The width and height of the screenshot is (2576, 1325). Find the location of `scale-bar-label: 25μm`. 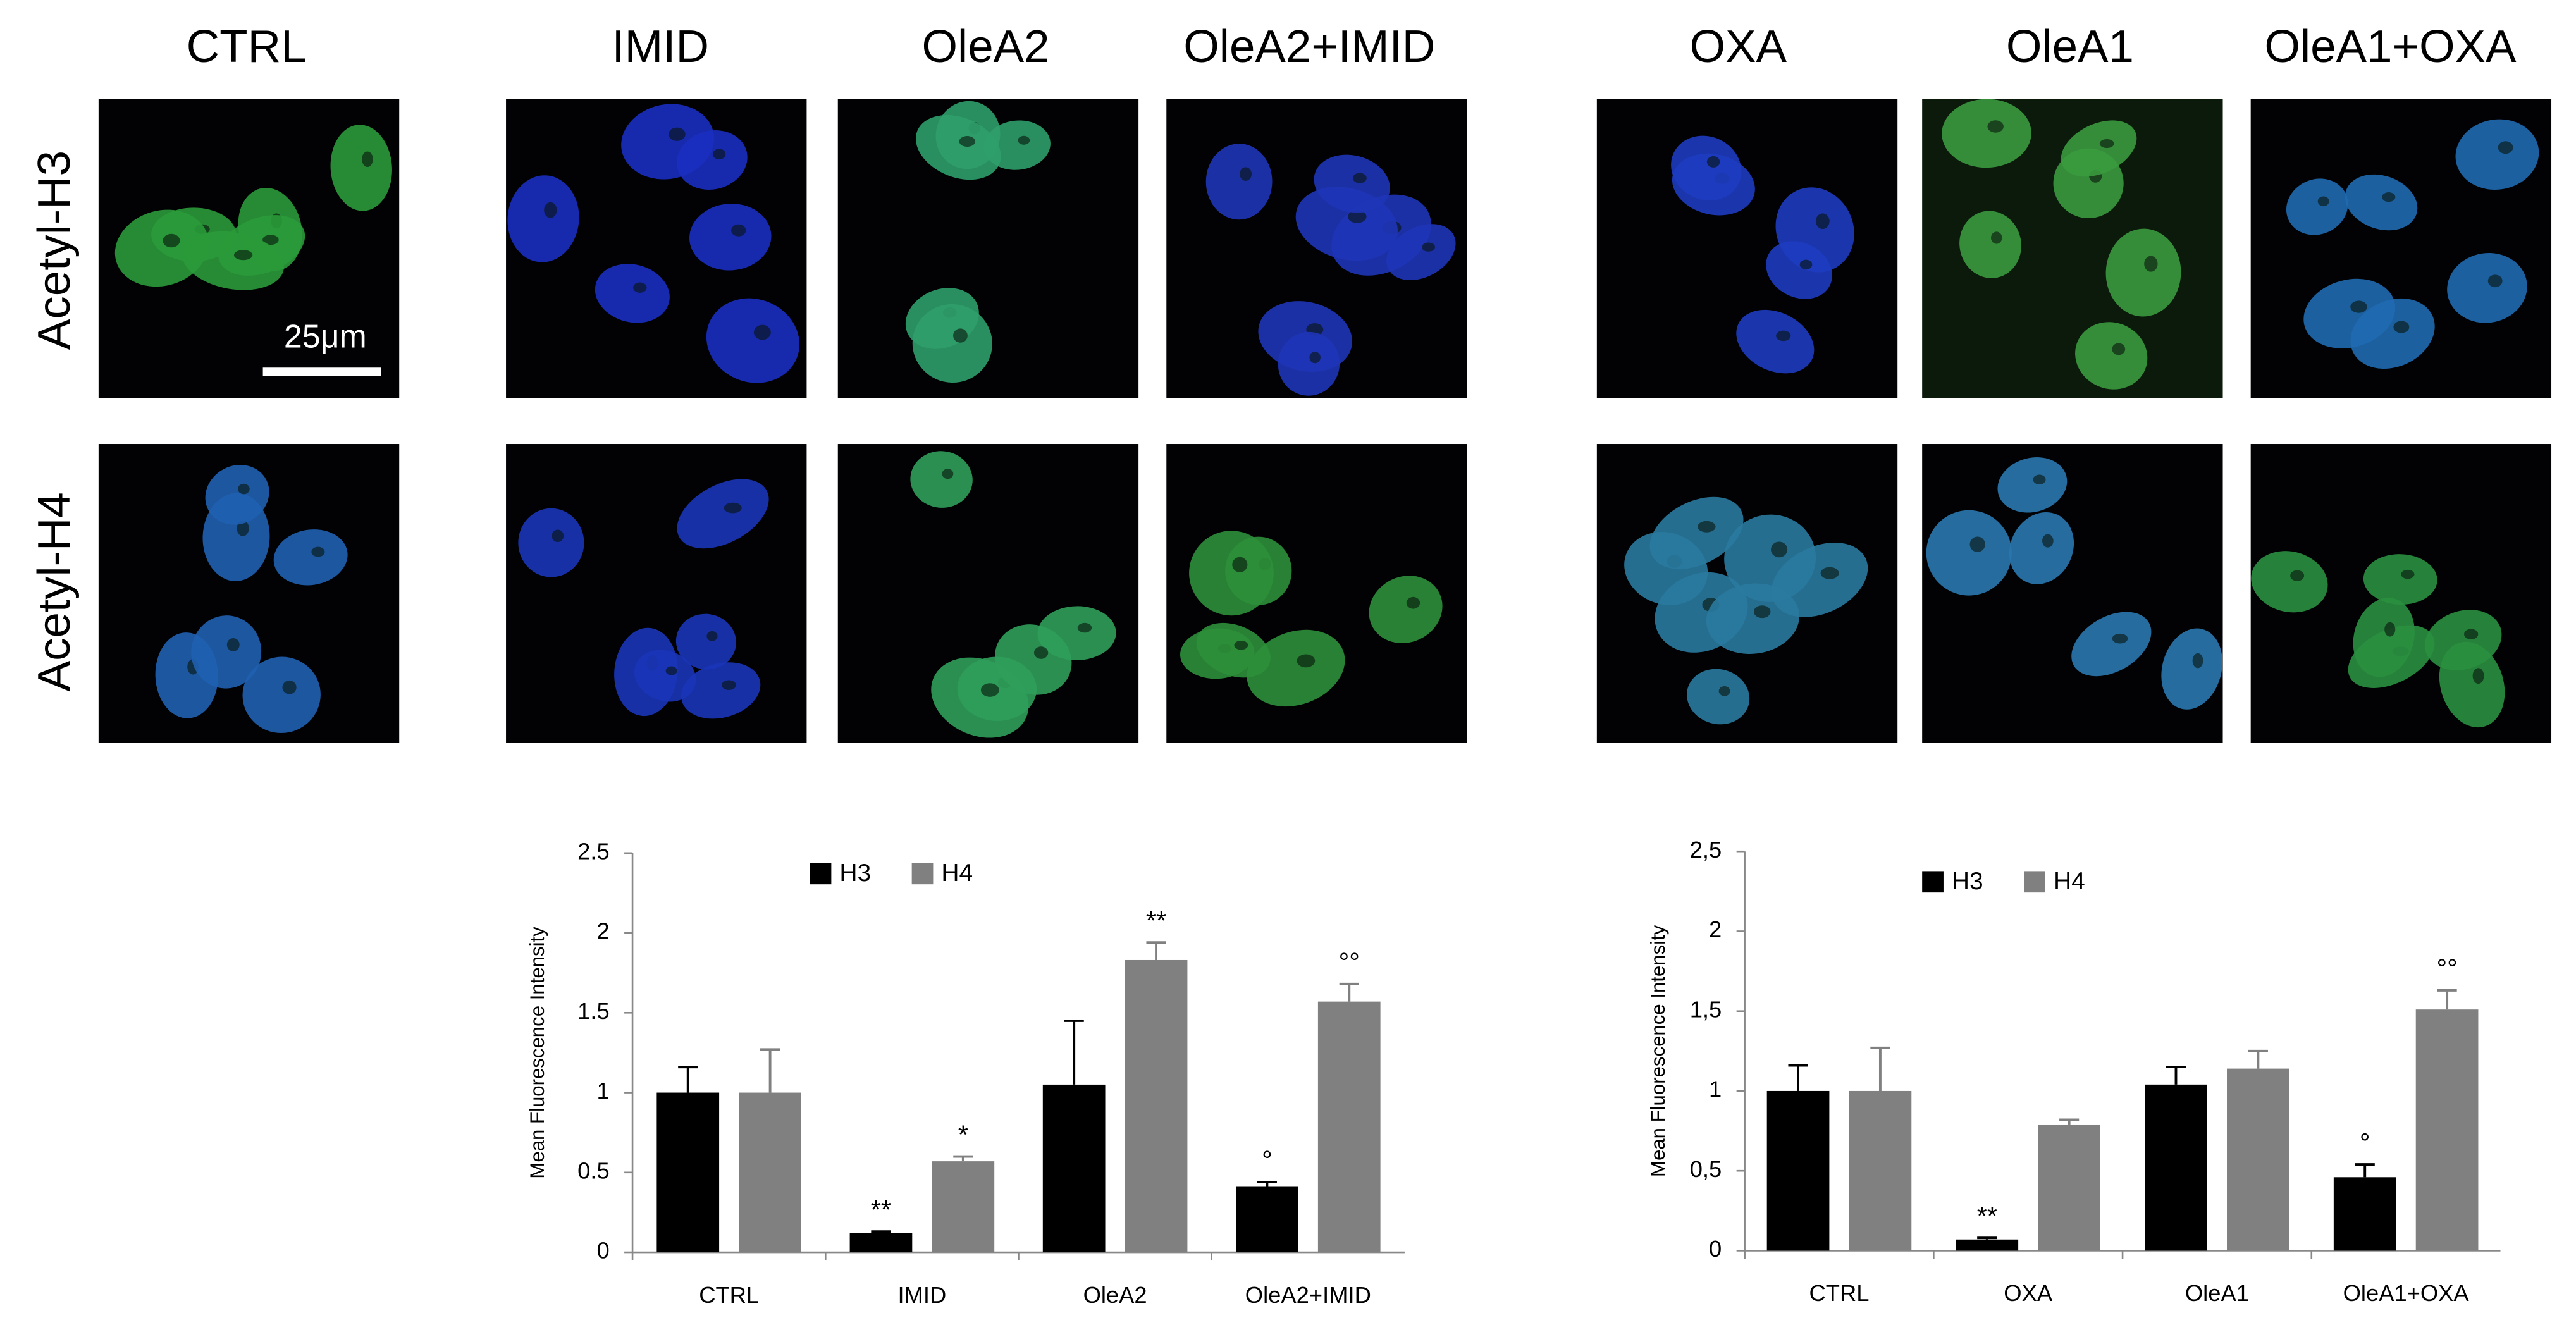

scale-bar-label: 25μm is located at coordinates (326, 337).